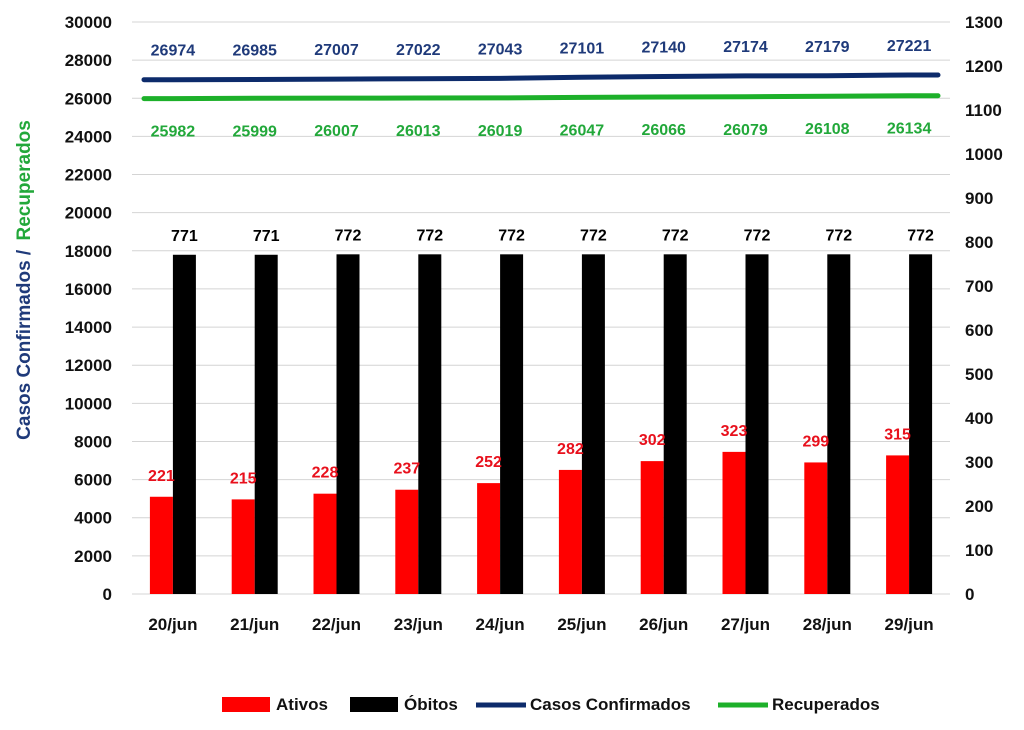 The height and width of the screenshot is (730, 1024). Describe the element at coordinates (173, 51) in the screenshot. I see `data-label-casos-confirmados: 26974` at that location.